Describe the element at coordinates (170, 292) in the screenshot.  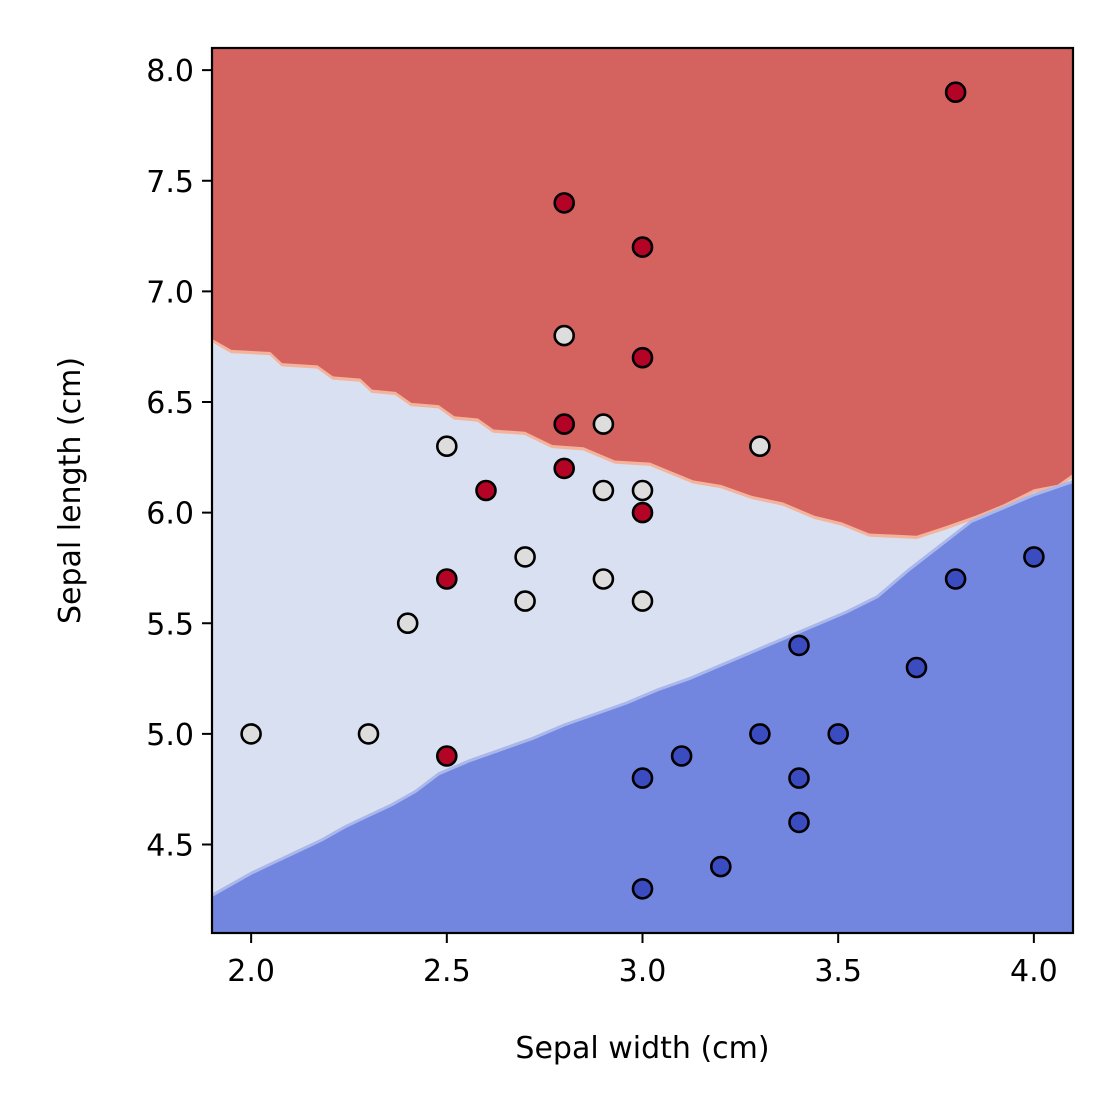
I see `y-tick-label: 7.0` at that location.